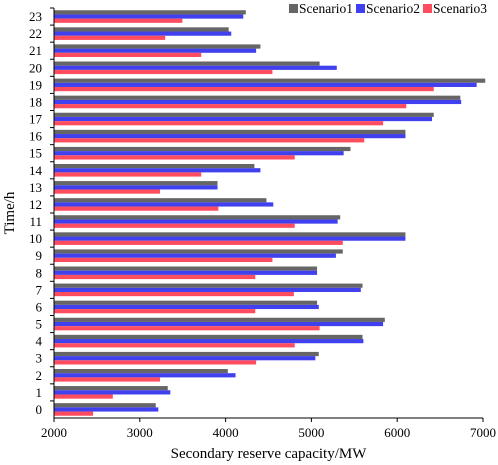 Image resolution: width=498 pixels, height=465 pixels. What do you see at coordinates (136, 183) in the screenshot?
I see `bar-scenario1-h13` at bounding box center [136, 183].